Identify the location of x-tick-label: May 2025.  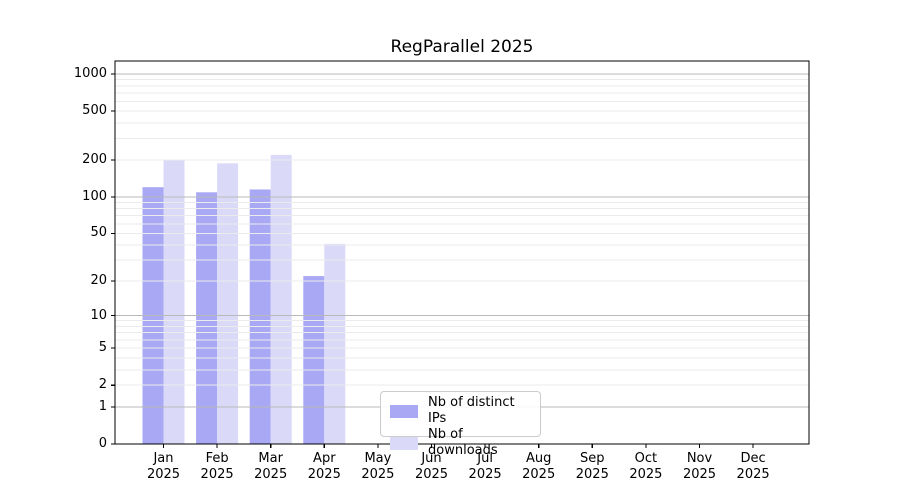
(378, 467).